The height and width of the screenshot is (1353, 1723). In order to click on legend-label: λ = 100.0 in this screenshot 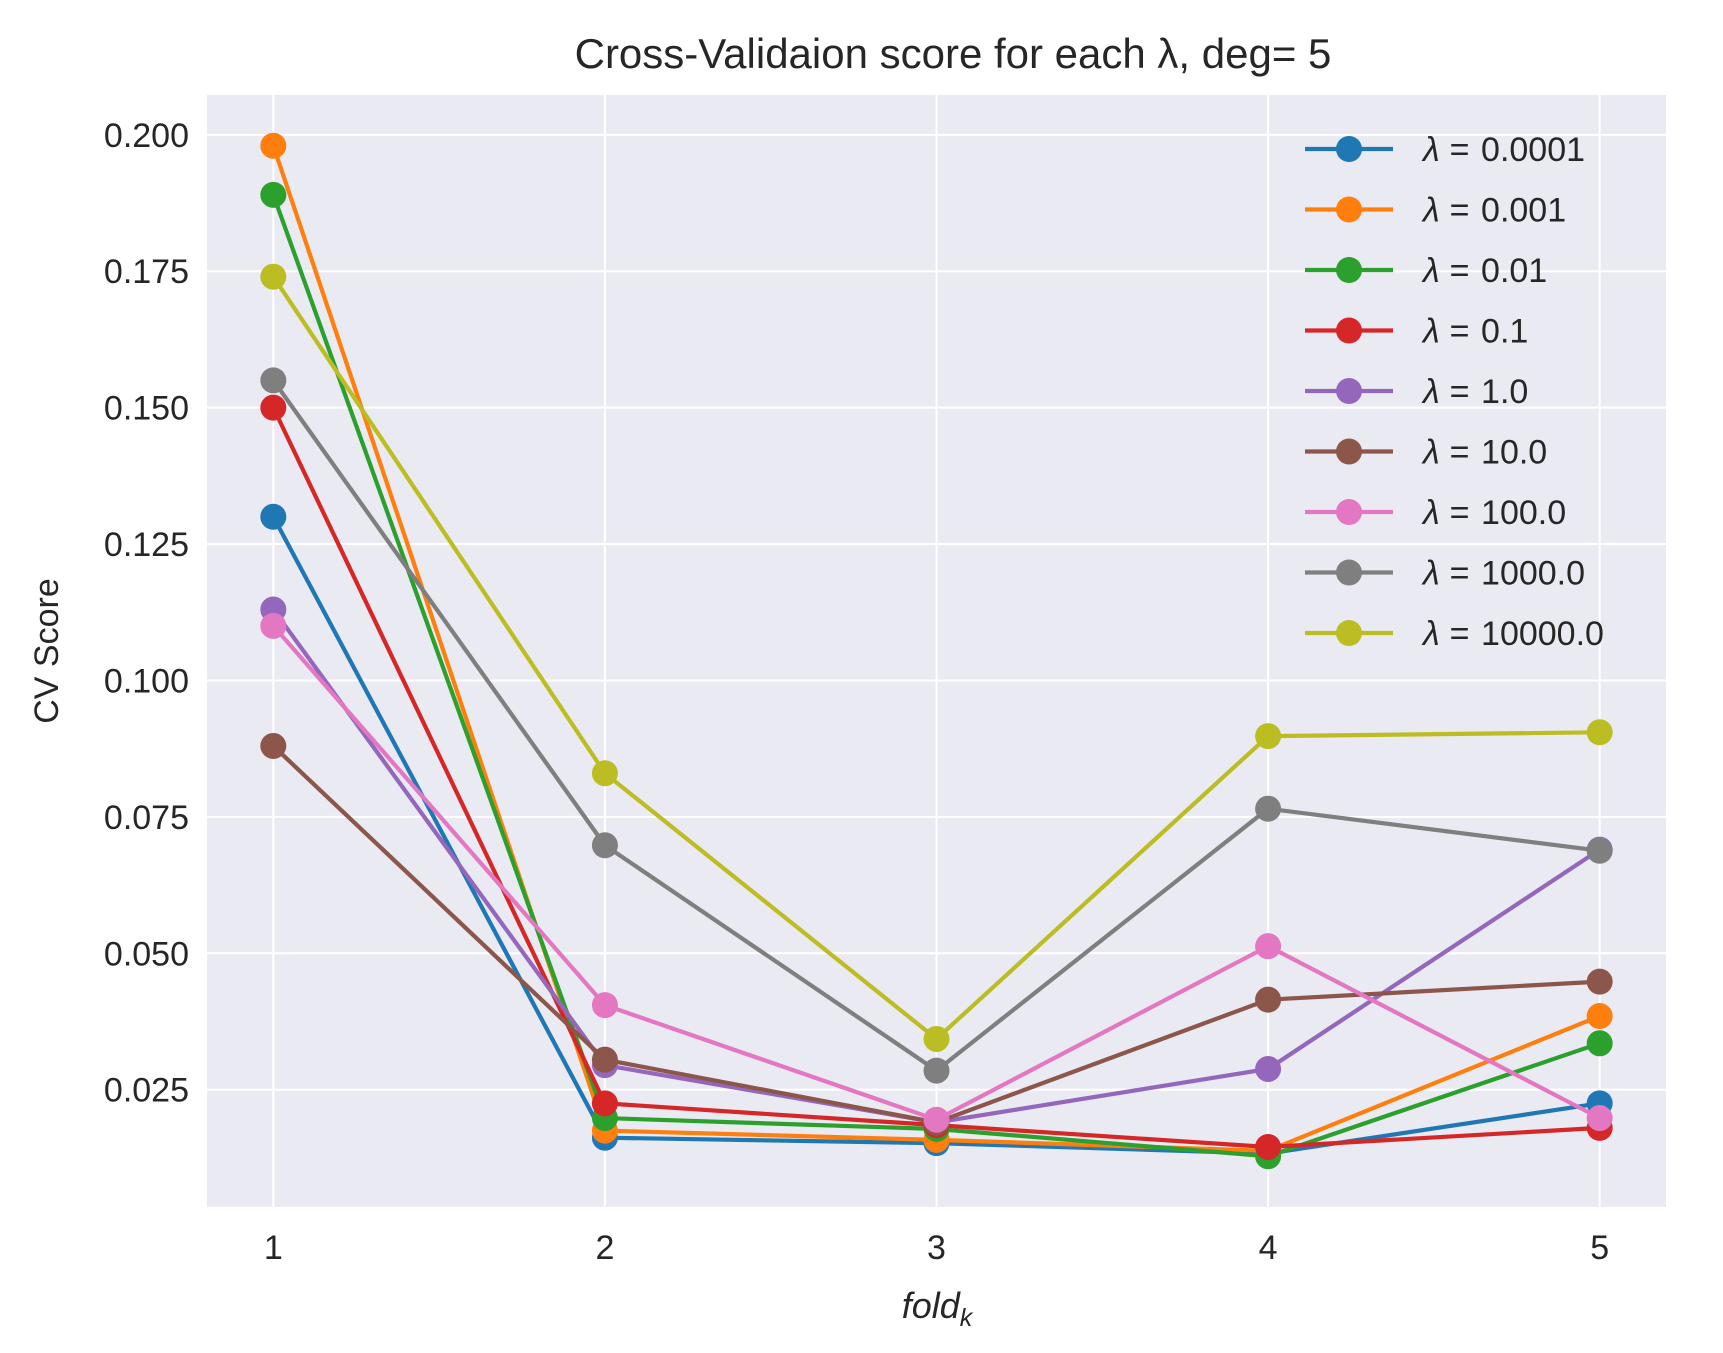, I will do `click(1493, 513)`.